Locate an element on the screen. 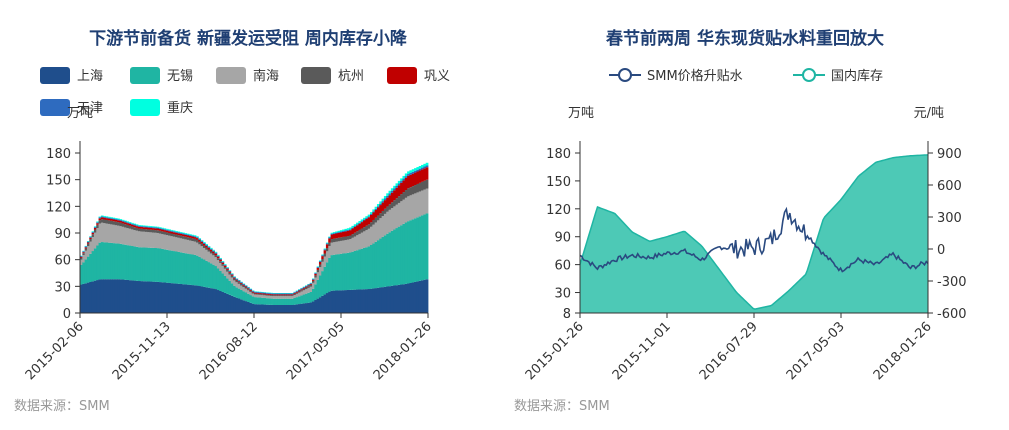 This screenshot has width=1009, height=430. right-legend: SMM价格升贴水国内库存 is located at coordinates (746, 76).